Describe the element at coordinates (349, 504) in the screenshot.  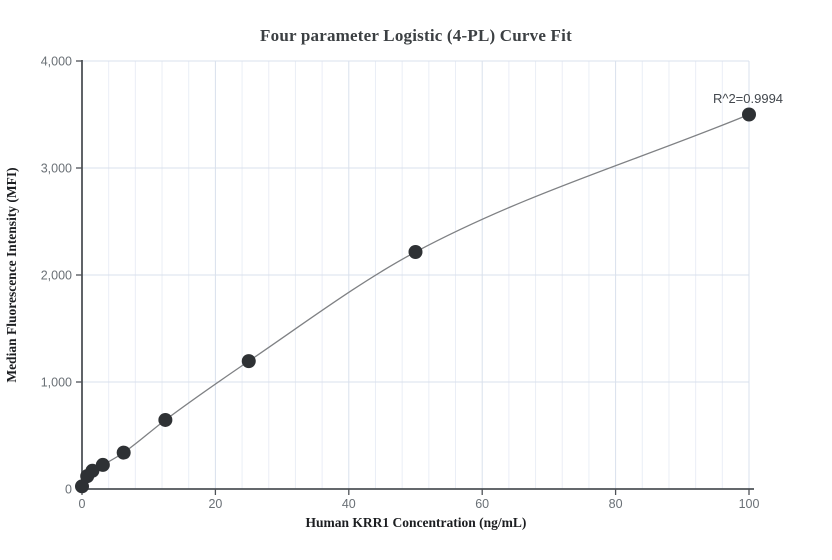
I see `x-tick-label: 40` at that location.